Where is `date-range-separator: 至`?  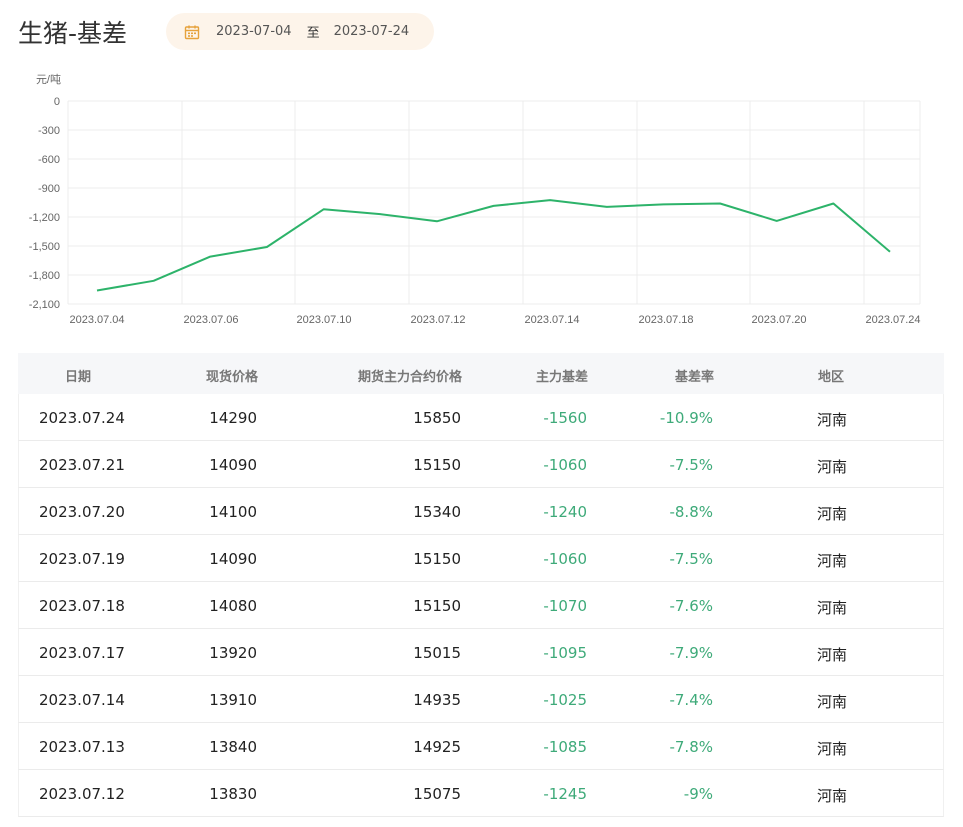
date-range-separator: 至 is located at coordinates (313, 33).